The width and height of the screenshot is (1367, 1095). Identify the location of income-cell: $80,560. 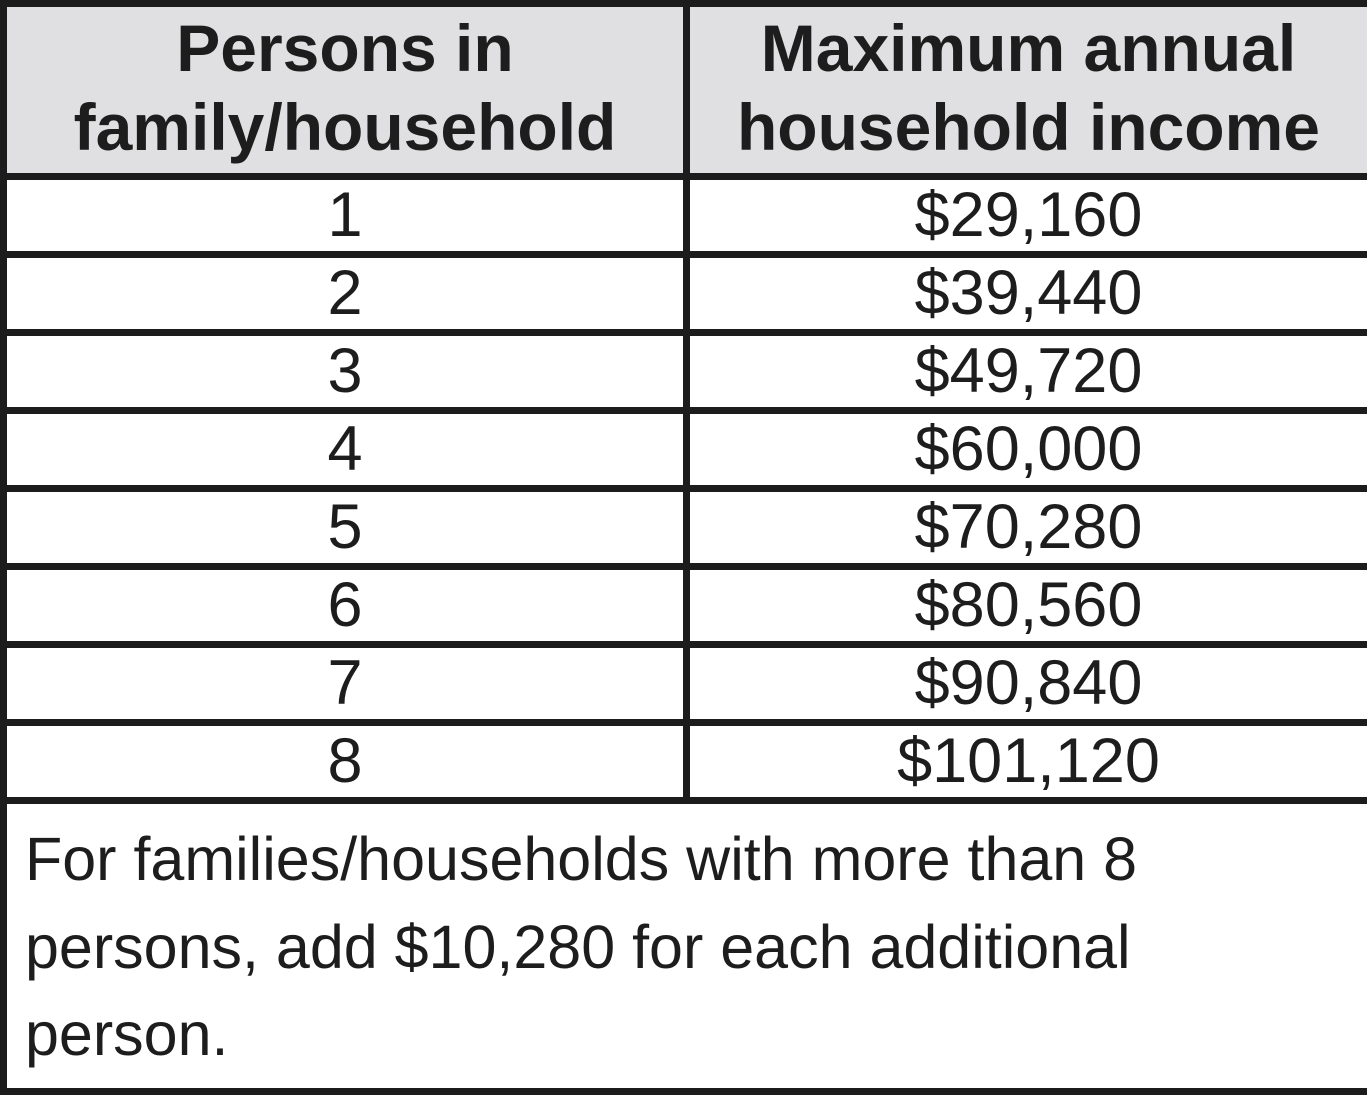
(1027, 606).